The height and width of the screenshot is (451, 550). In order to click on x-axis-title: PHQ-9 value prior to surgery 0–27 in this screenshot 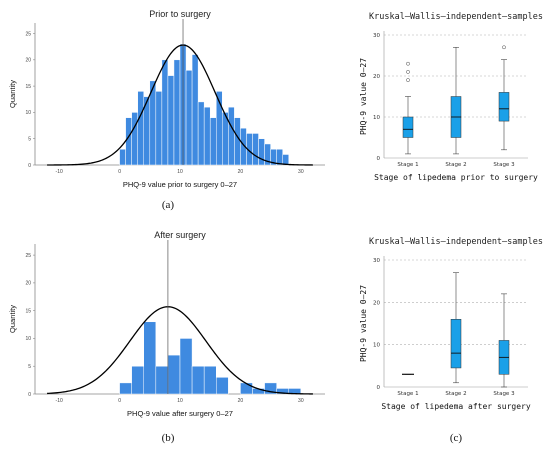, I will do `click(180, 184)`.